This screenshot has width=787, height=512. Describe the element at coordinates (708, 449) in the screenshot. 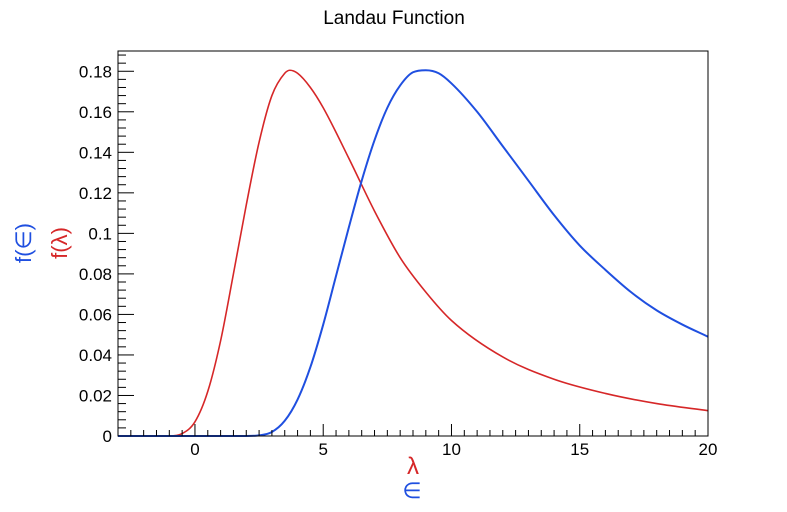

I see `x-tick-label: 20` at that location.